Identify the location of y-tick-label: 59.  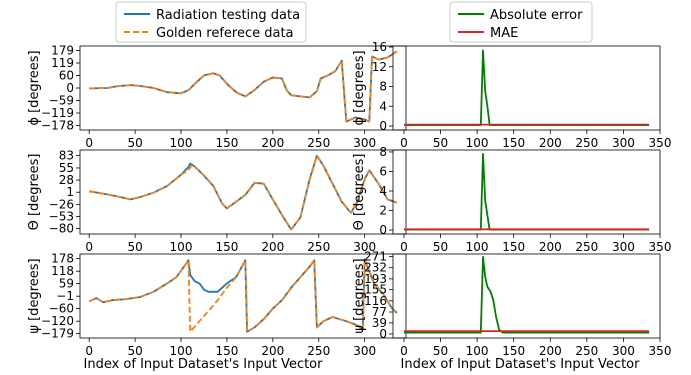
(66, 284).